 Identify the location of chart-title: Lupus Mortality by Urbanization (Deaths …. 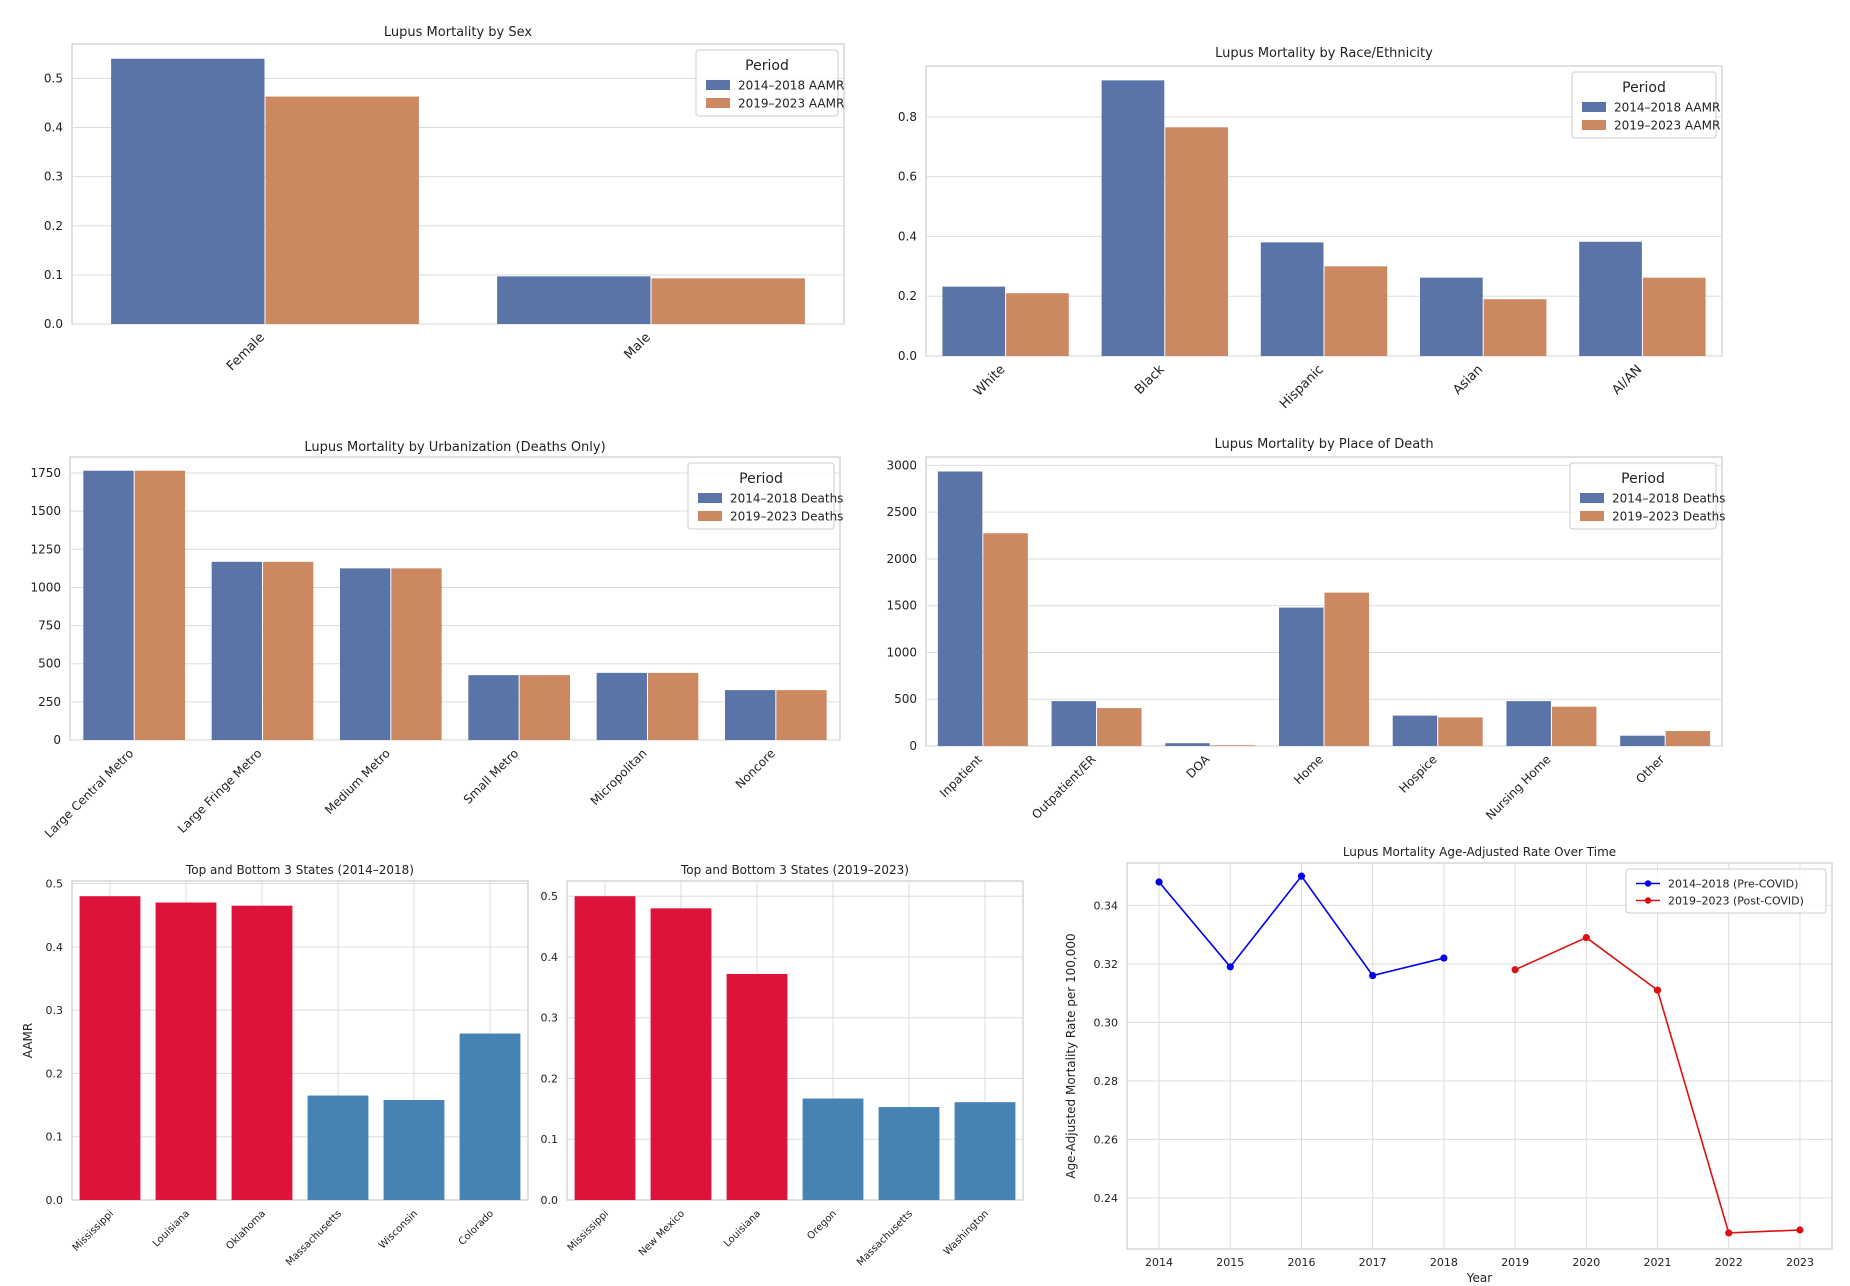
(454, 447).